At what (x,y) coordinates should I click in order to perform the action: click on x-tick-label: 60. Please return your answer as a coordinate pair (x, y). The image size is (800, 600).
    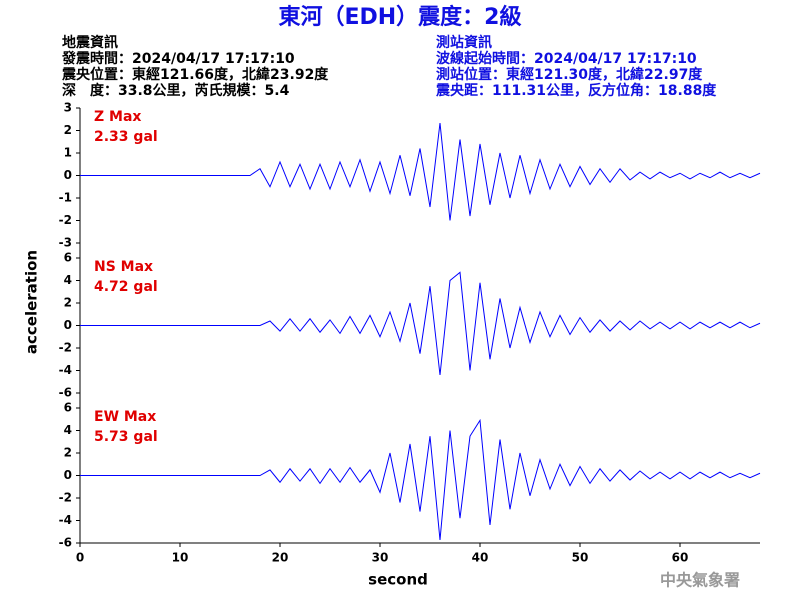
    Looking at the image, I should click on (680, 558).